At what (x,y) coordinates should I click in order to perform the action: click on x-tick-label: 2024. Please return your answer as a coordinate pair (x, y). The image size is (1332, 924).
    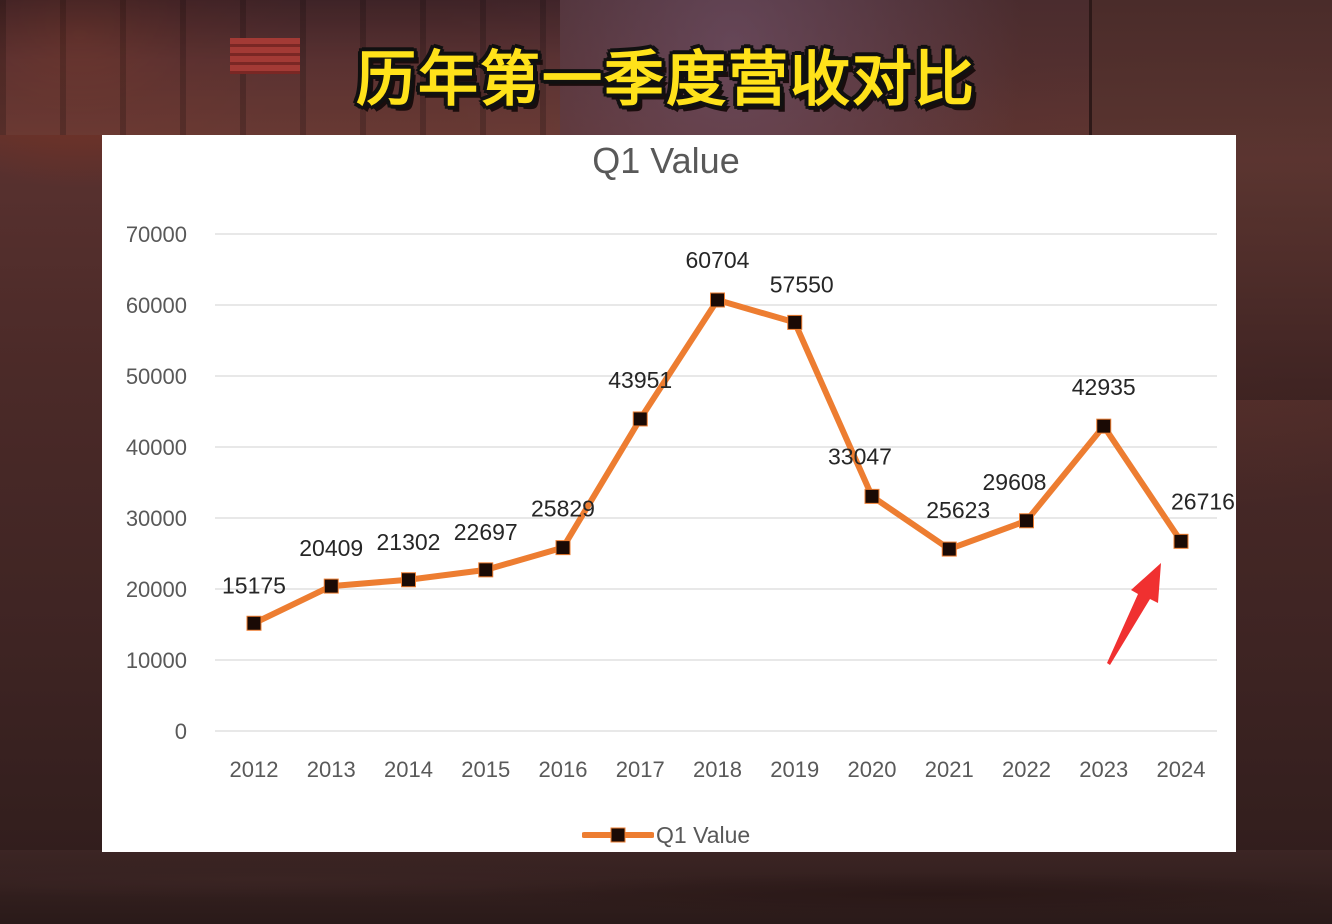
    Looking at the image, I should click on (1181, 769).